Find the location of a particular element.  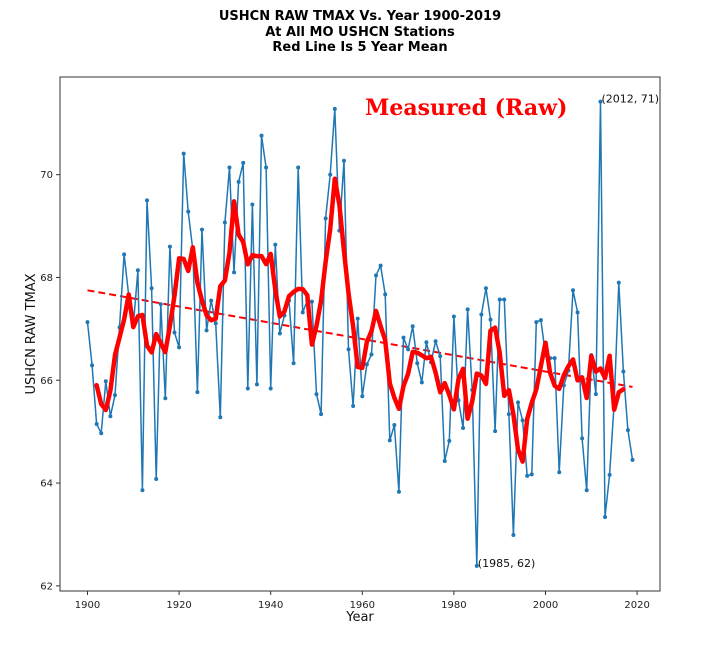

x-tick-label: 2000 is located at coordinates (545, 605).